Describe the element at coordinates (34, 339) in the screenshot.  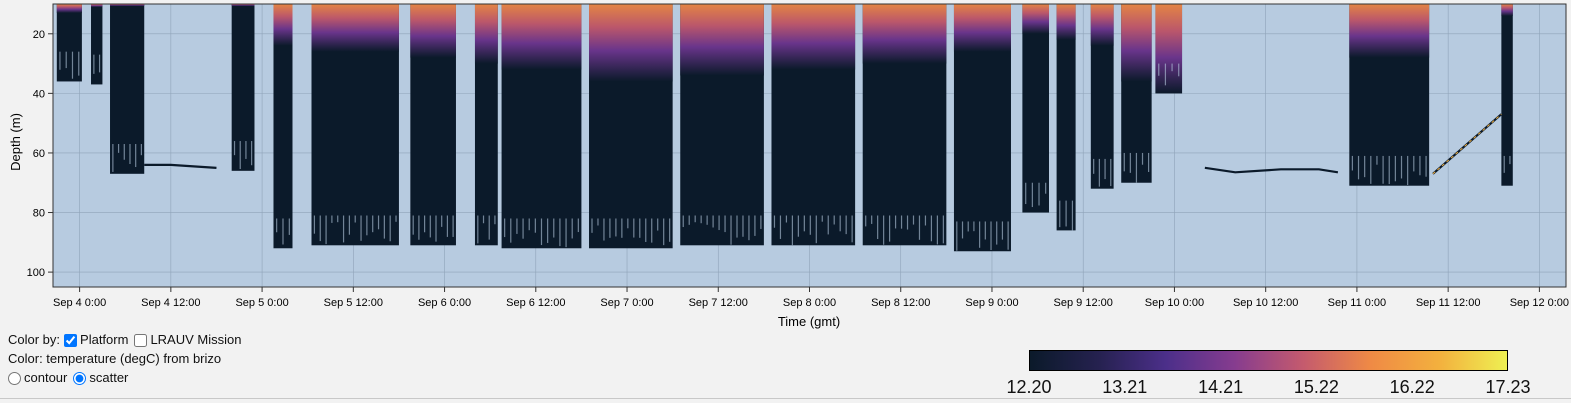
I see `color-by-label: Color by:` at that location.